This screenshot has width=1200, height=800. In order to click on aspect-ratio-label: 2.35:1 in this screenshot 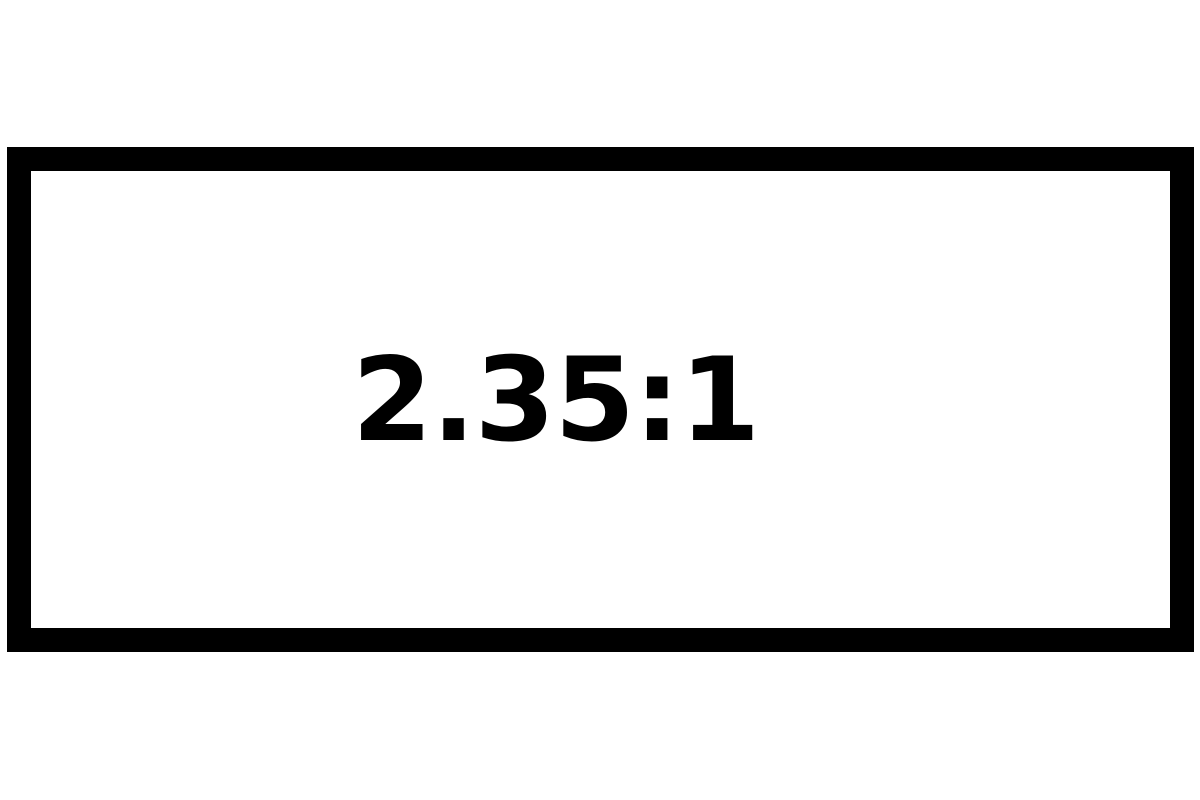, I will do `click(555, 400)`.